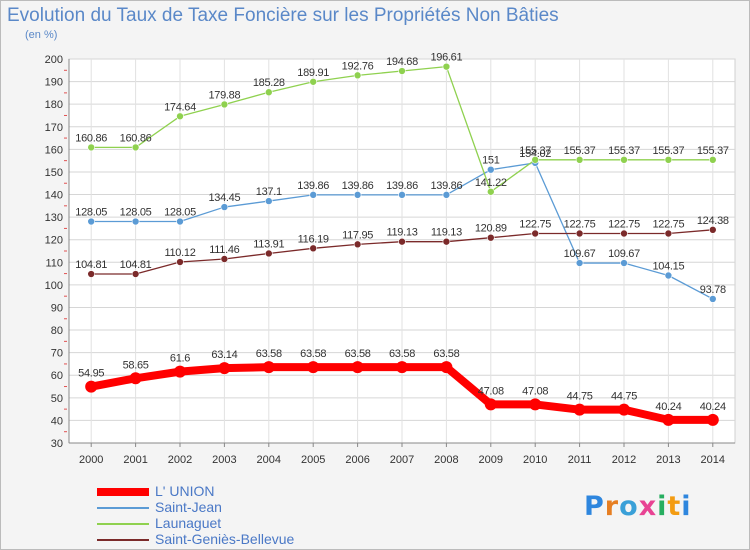 The height and width of the screenshot is (550, 750). Describe the element at coordinates (268, 244) in the screenshot. I see `data-label-saint-geni-s-bellevue: 113.91` at that location.